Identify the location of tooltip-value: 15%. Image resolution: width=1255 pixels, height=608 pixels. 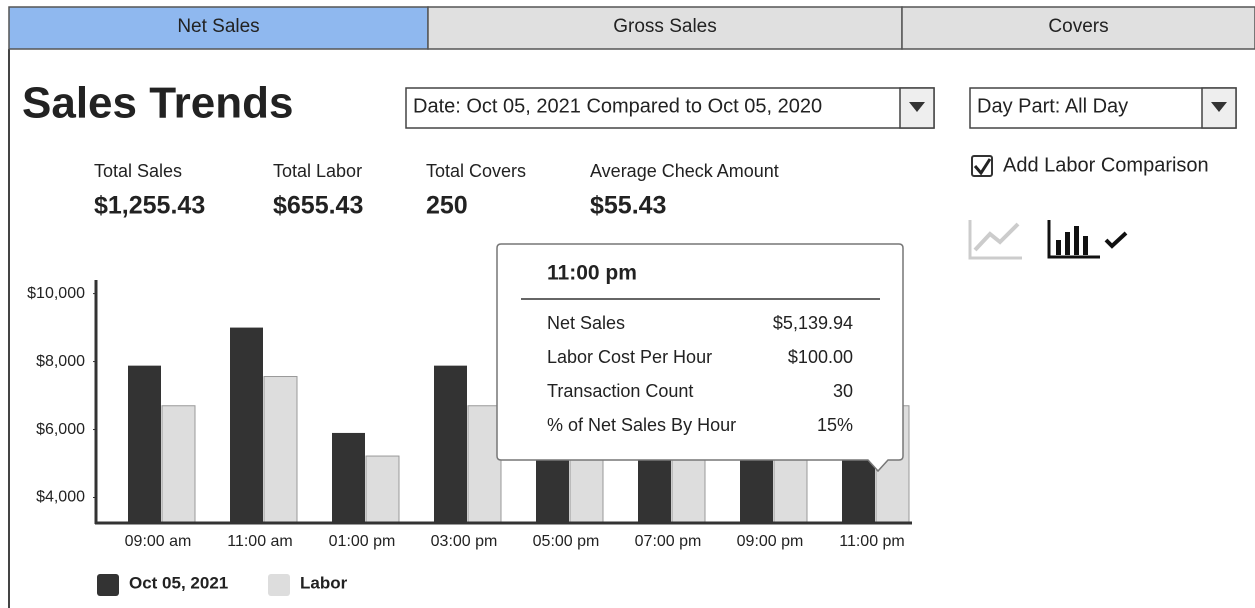
(835, 425).